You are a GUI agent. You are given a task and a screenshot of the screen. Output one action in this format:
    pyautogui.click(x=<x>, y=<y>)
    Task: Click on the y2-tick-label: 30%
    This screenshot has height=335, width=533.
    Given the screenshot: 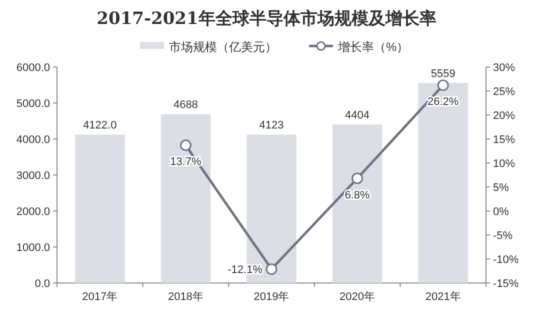 What is the action you would take?
    pyautogui.click(x=504, y=68)
    